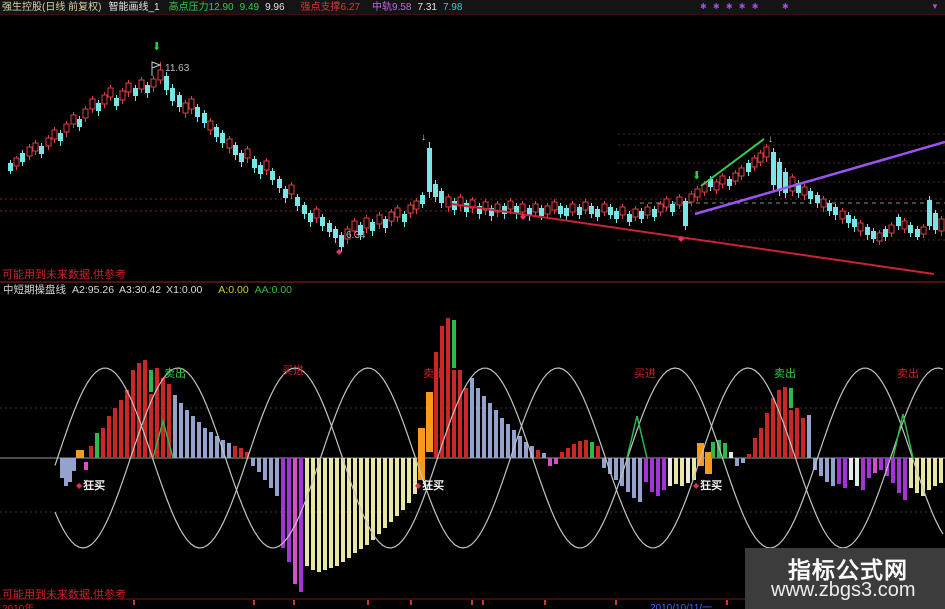 This screenshot has width=945, height=609. I want to click on signal-triangle, so click(903, 436).